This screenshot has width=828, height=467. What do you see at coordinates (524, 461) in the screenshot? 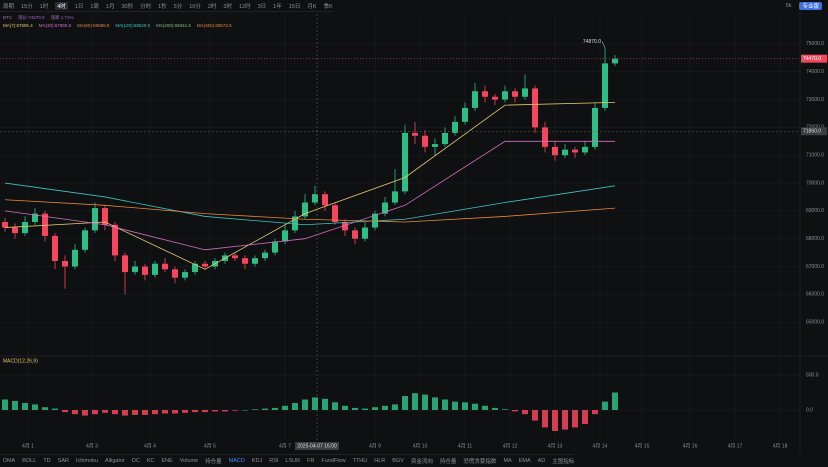
I see `indicator-tab: EMA` at bounding box center [524, 461].